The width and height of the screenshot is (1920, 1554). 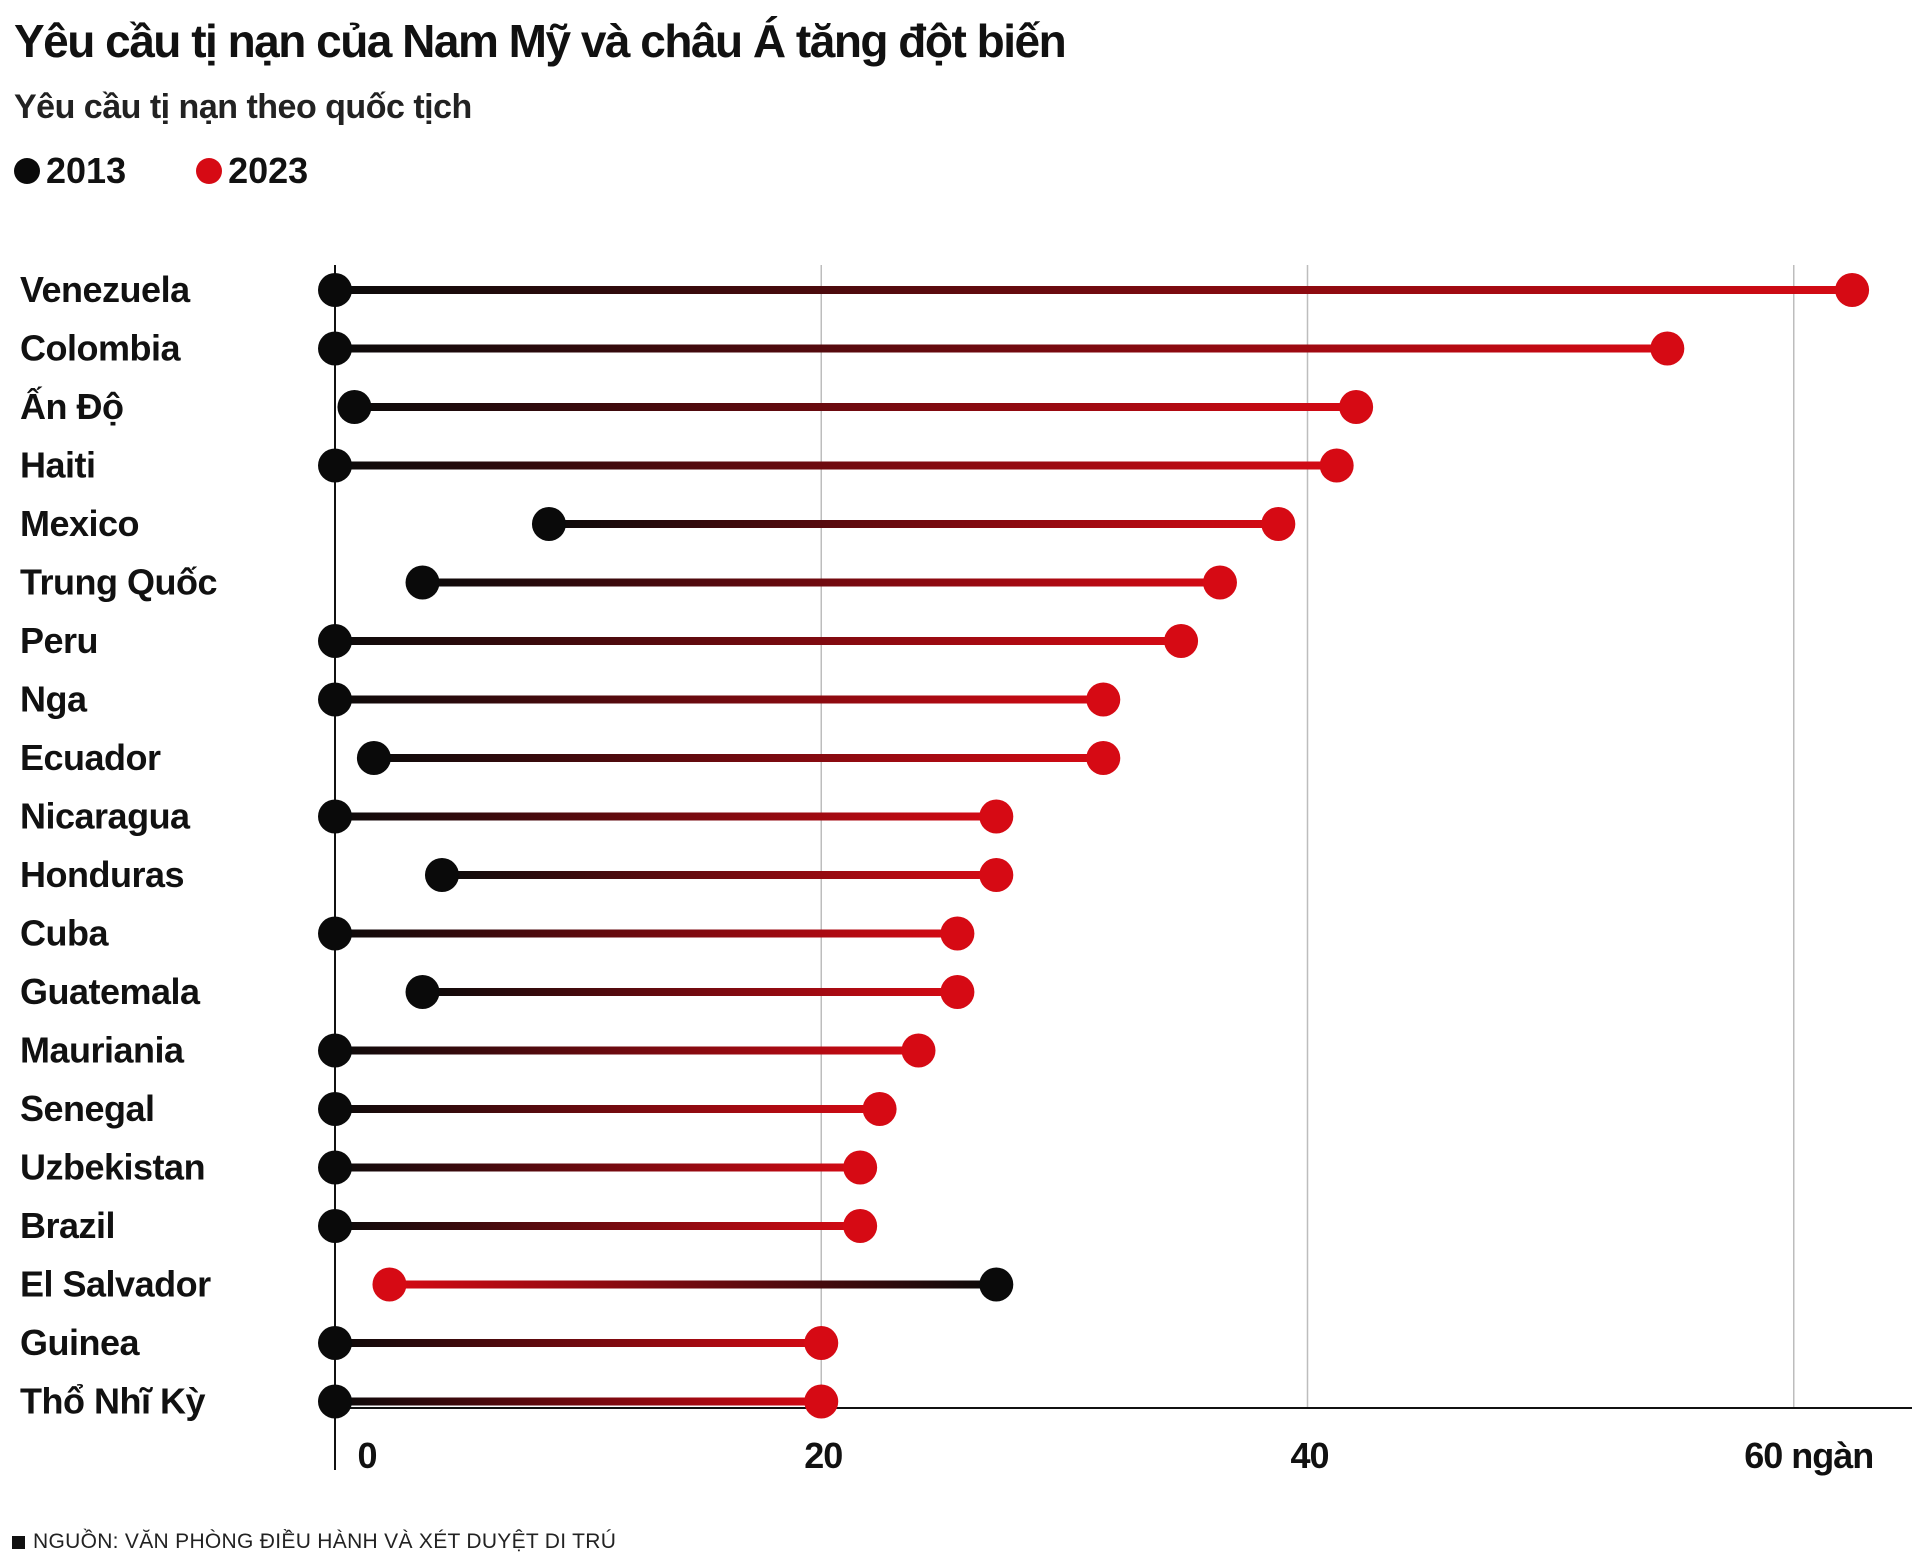 I want to click on row-7: Nga, so click(x=570, y=699).